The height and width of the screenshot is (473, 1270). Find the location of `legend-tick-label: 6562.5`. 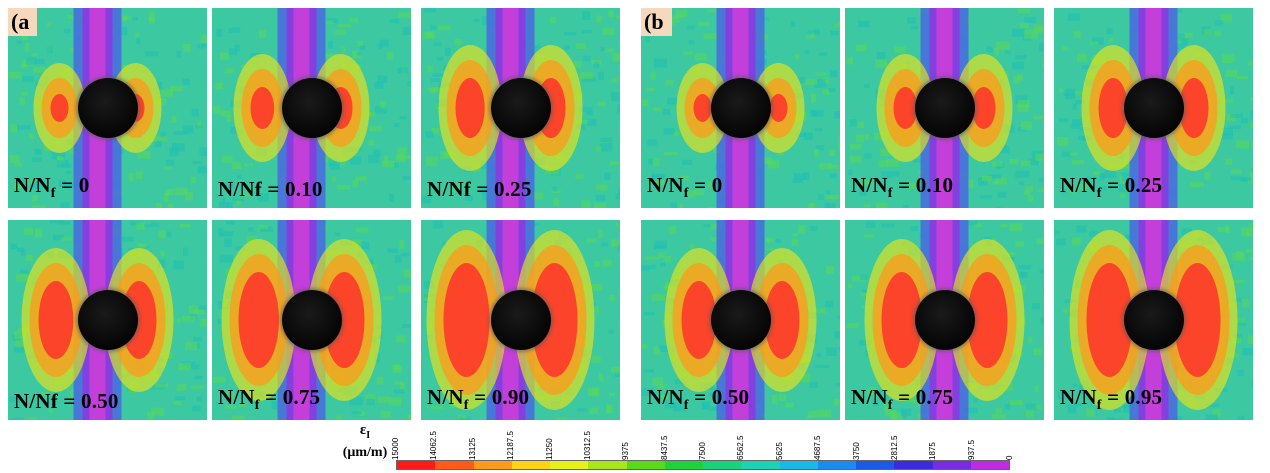

legend-tick-label: 6562.5 is located at coordinates (741, 447).